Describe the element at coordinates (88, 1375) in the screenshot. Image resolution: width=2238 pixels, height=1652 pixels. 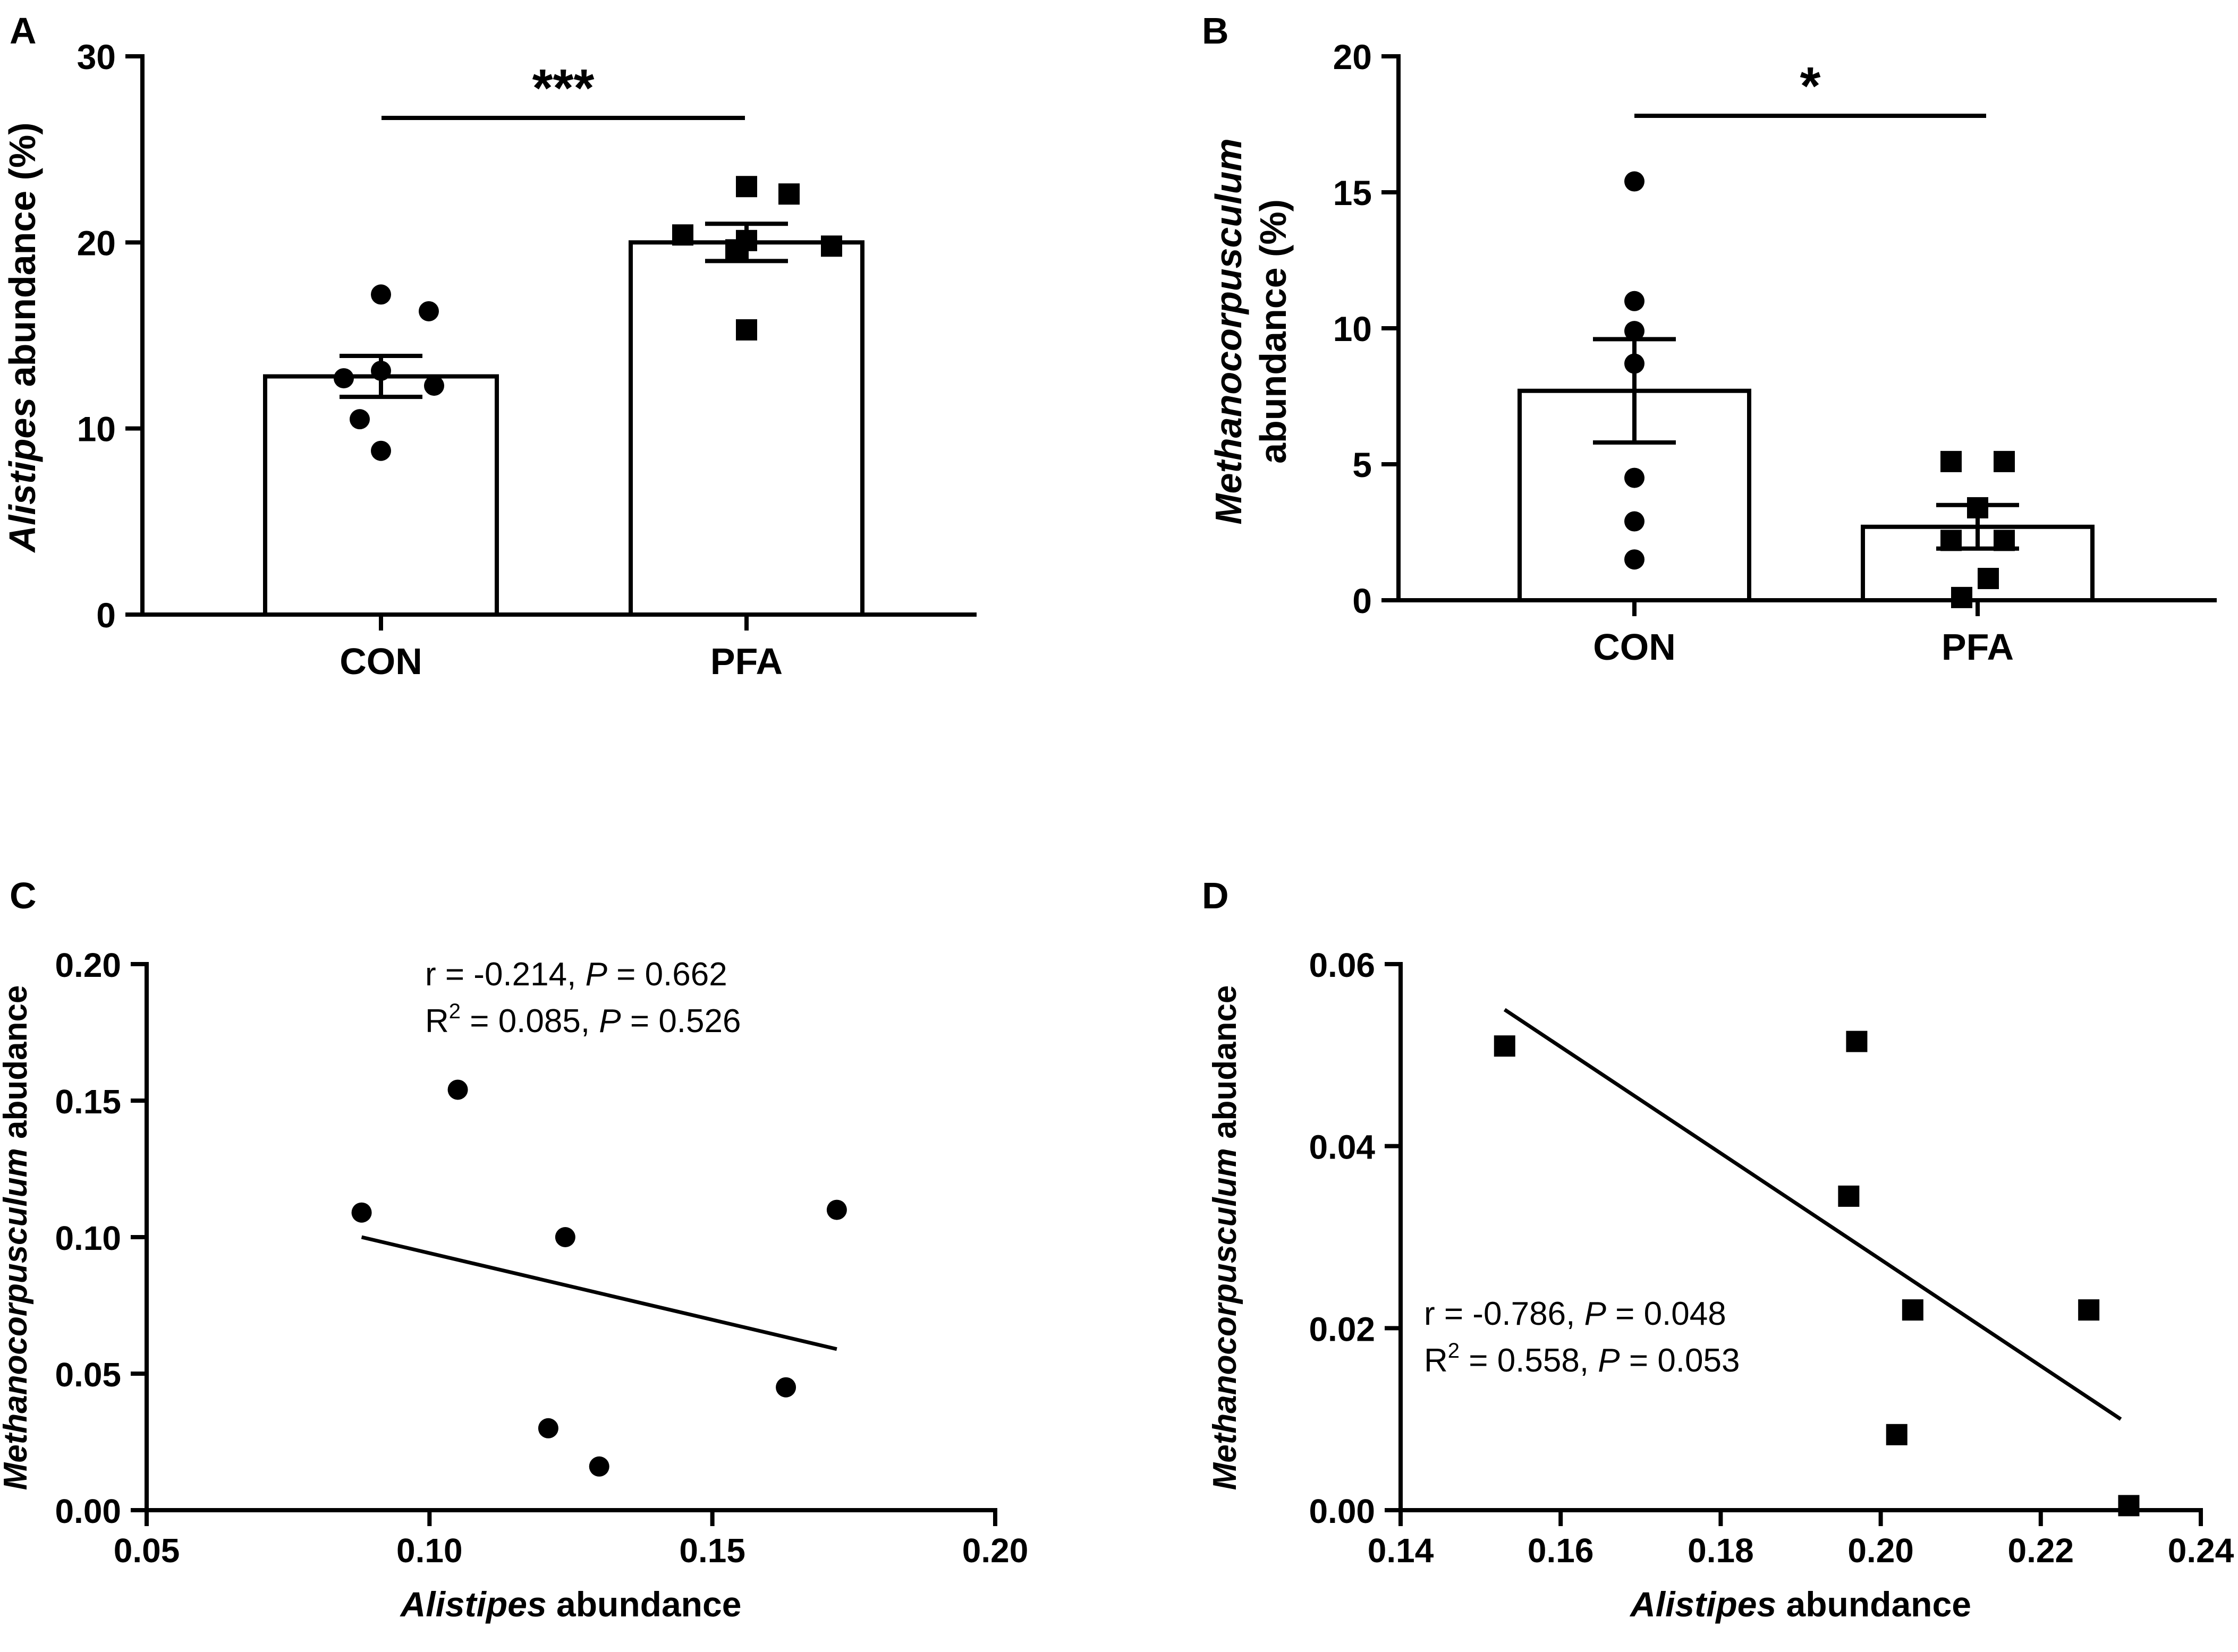
I see `y-tick-label: 0.05` at that location.